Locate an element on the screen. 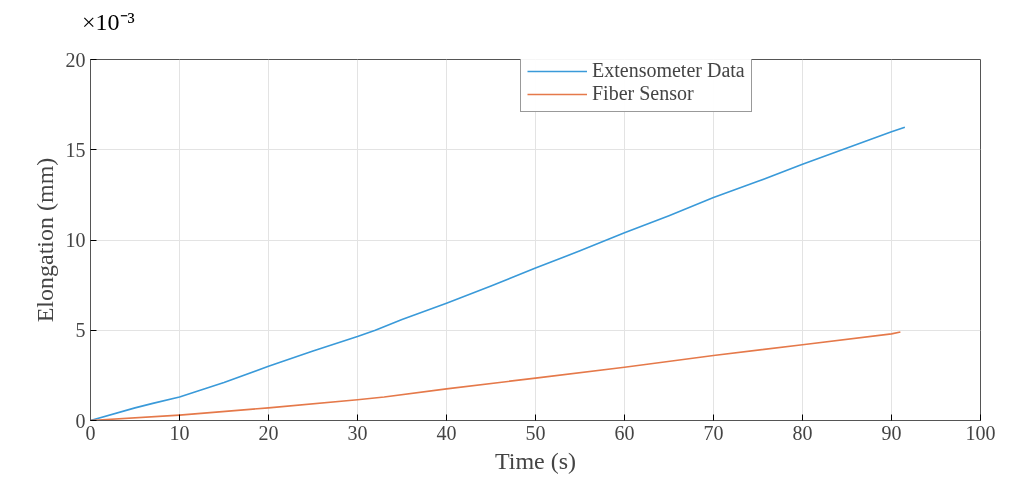 The image size is (1011, 487). y-tick-label: 5 is located at coordinates (80, 330).